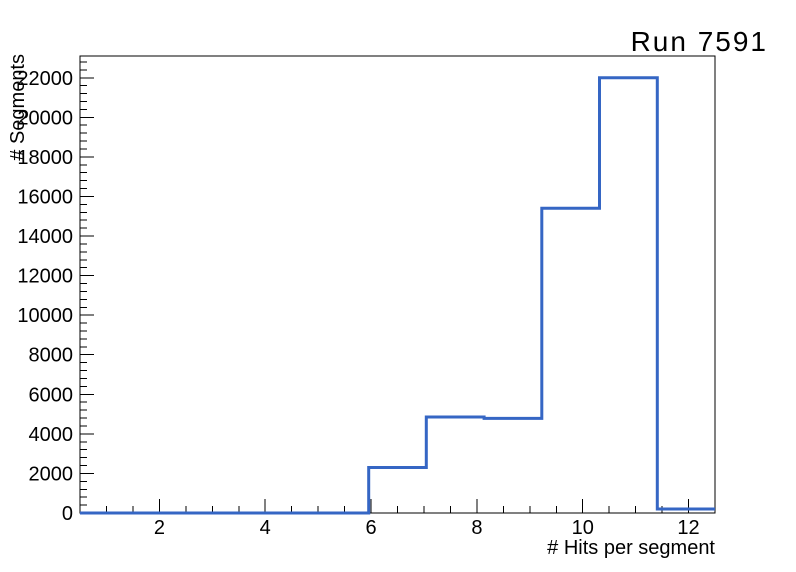 This screenshot has width=796, height=572. What do you see at coordinates (45, 197) in the screenshot?
I see `y-tick-label: 16000` at bounding box center [45, 197].